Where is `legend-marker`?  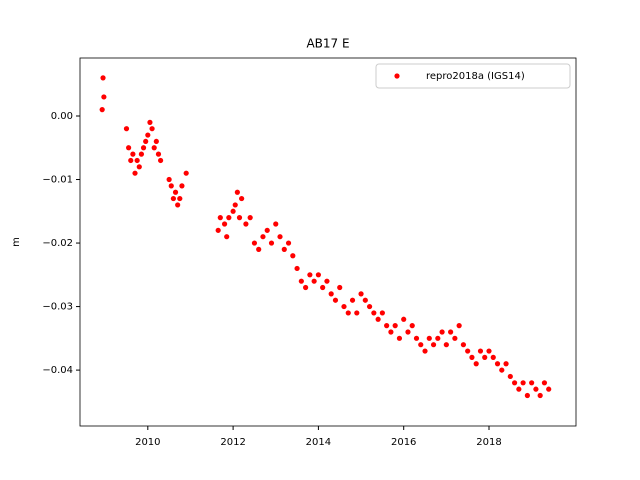
legend-marker is located at coordinates (397, 76).